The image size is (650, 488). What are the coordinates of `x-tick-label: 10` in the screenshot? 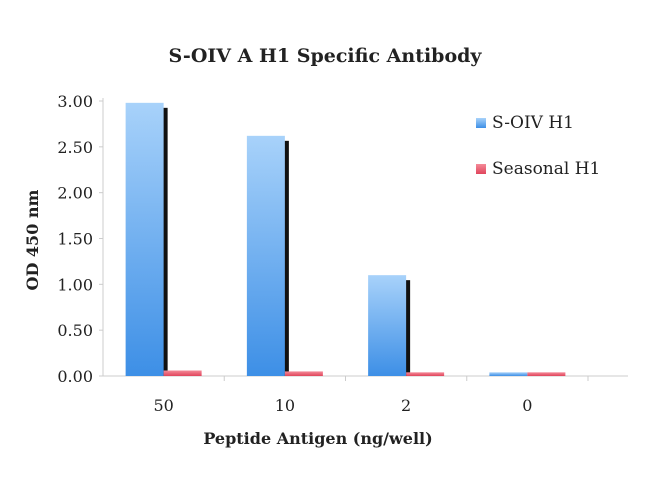 It's located at (285, 405).